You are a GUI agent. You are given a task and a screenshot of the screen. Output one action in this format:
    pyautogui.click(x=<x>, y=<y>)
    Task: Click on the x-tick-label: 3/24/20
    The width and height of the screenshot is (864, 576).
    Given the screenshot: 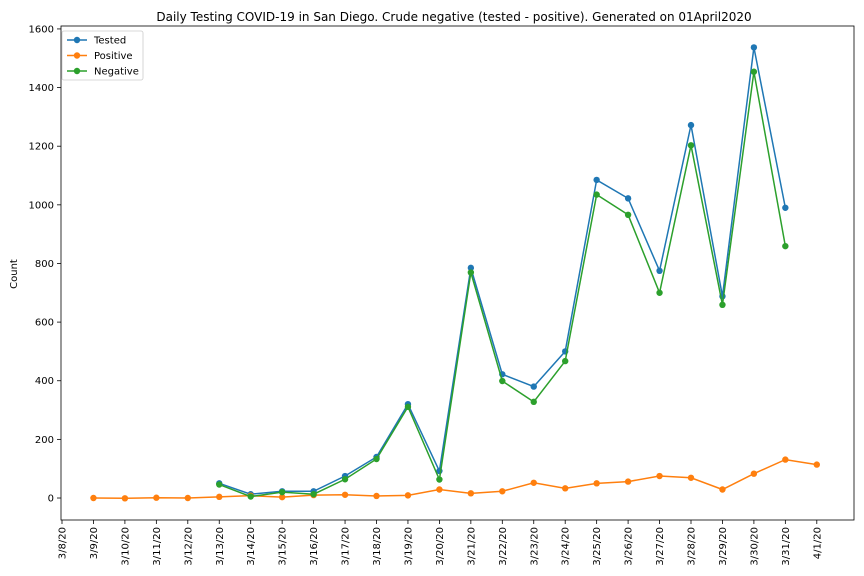 What is the action you would take?
    pyautogui.click(x=566, y=546)
    